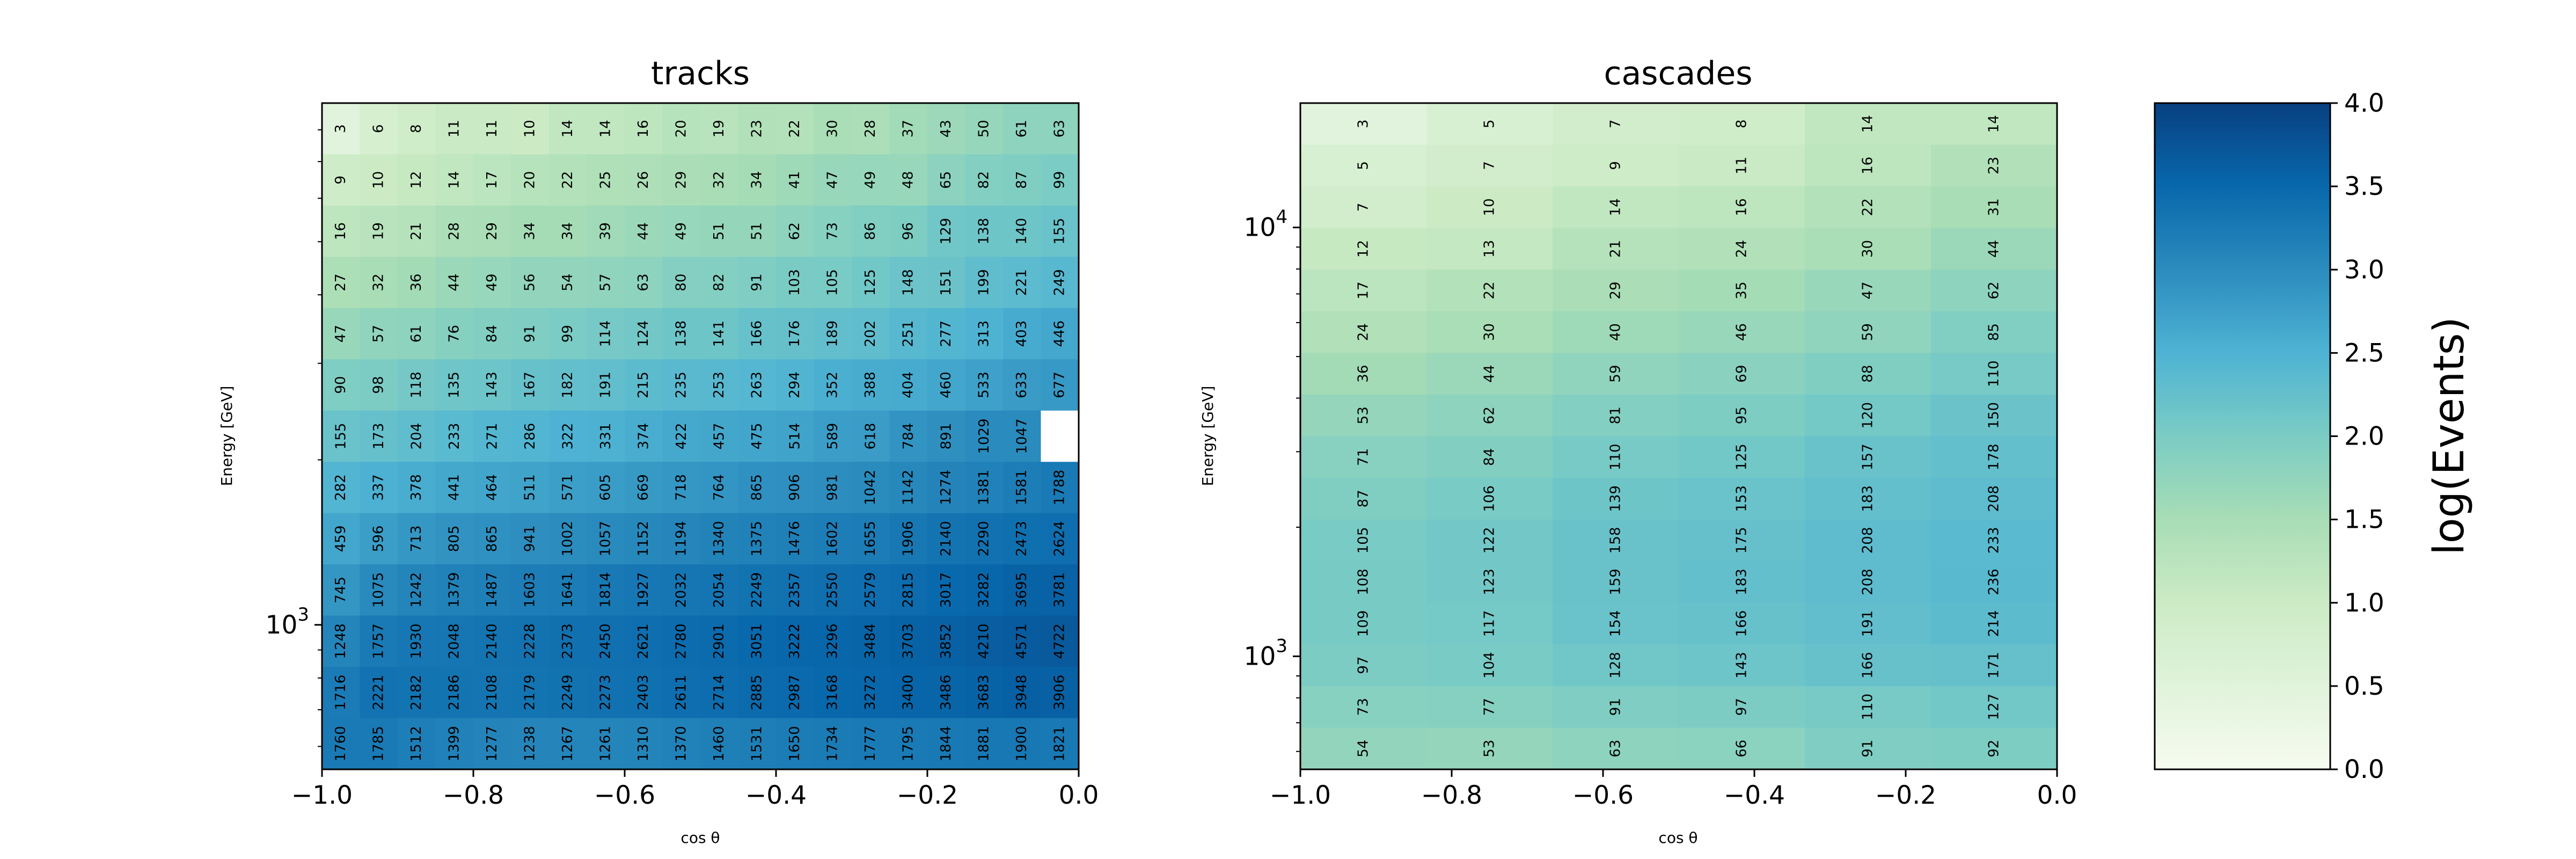 The width and height of the screenshot is (2576, 859). Describe the element at coordinates (1868, 540) in the screenshot. I see `cell-count-label: 208` at that location.